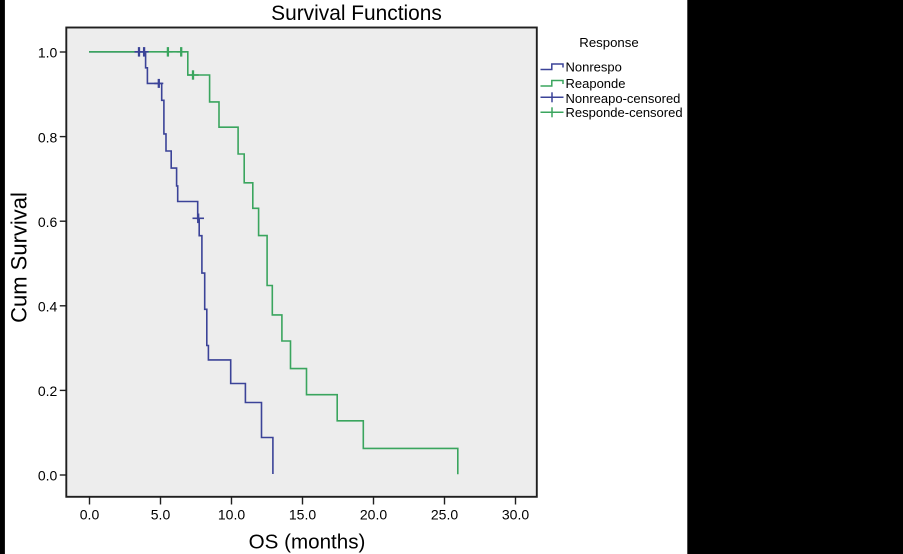  Describe the element at coordinates (48, 137) in the screenshot. I see `svg-text: 0.8` at that location.